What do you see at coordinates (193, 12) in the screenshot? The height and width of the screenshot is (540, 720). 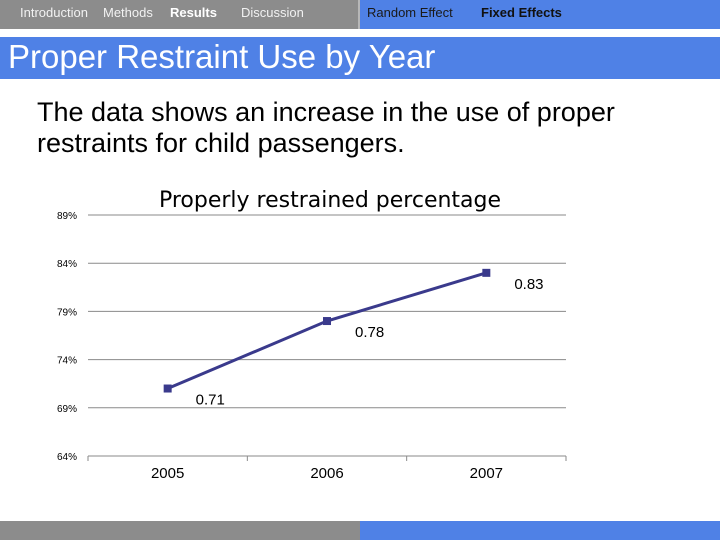 I see `nav-results: Results` at bounding box center [193, 12].